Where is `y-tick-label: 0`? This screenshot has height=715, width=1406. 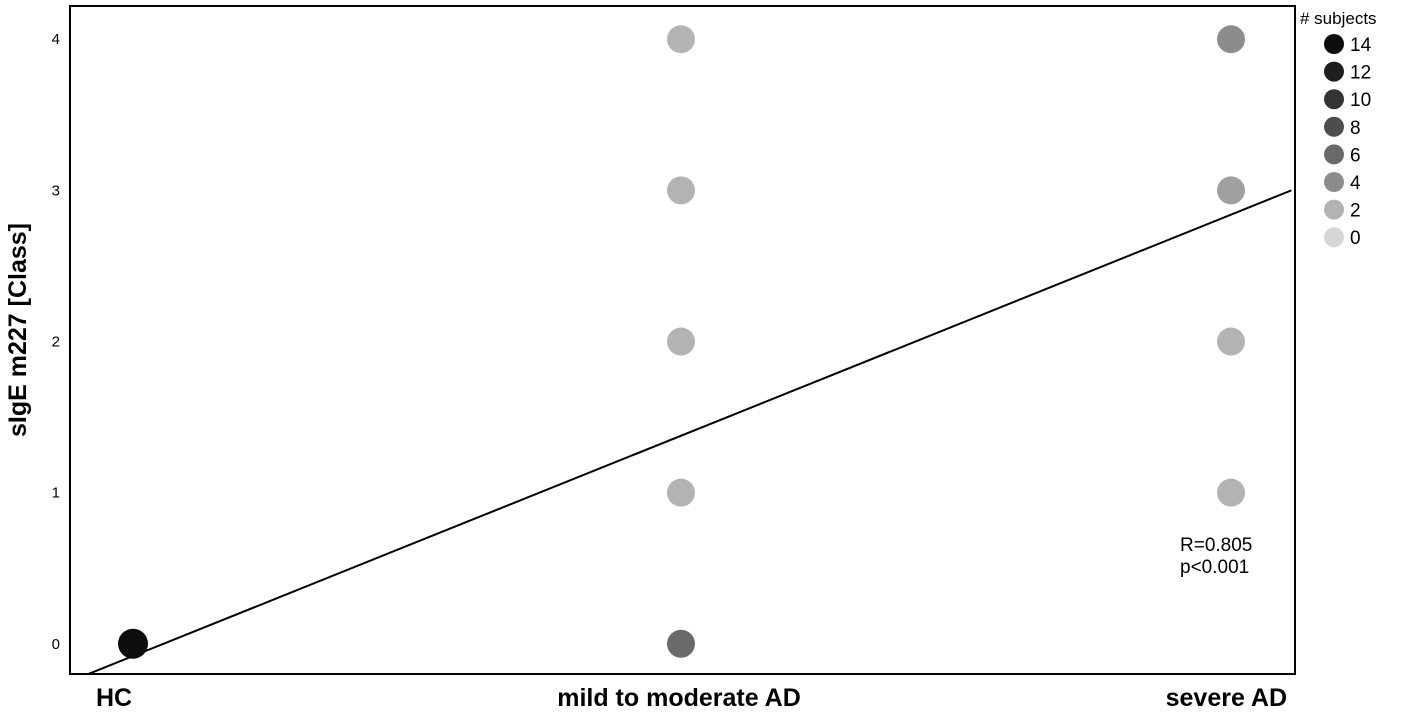 y-tick-label: 0 is located at coordinates (56, 644).